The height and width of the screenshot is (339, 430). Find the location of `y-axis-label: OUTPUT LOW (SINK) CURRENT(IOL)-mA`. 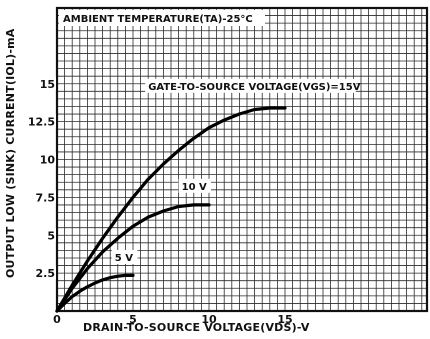

y-axis-label: OUTPUT LOW (SINK) CURRENT(IOL)-mA is located at coordinates (10, 153).